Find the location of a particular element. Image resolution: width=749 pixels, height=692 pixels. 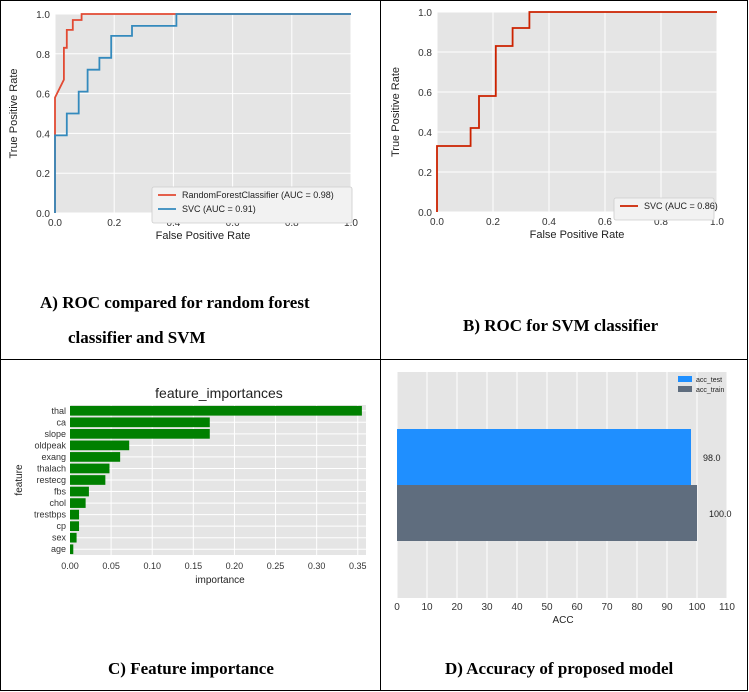

legend-label: acc_test is located at coordinates (709, 380).